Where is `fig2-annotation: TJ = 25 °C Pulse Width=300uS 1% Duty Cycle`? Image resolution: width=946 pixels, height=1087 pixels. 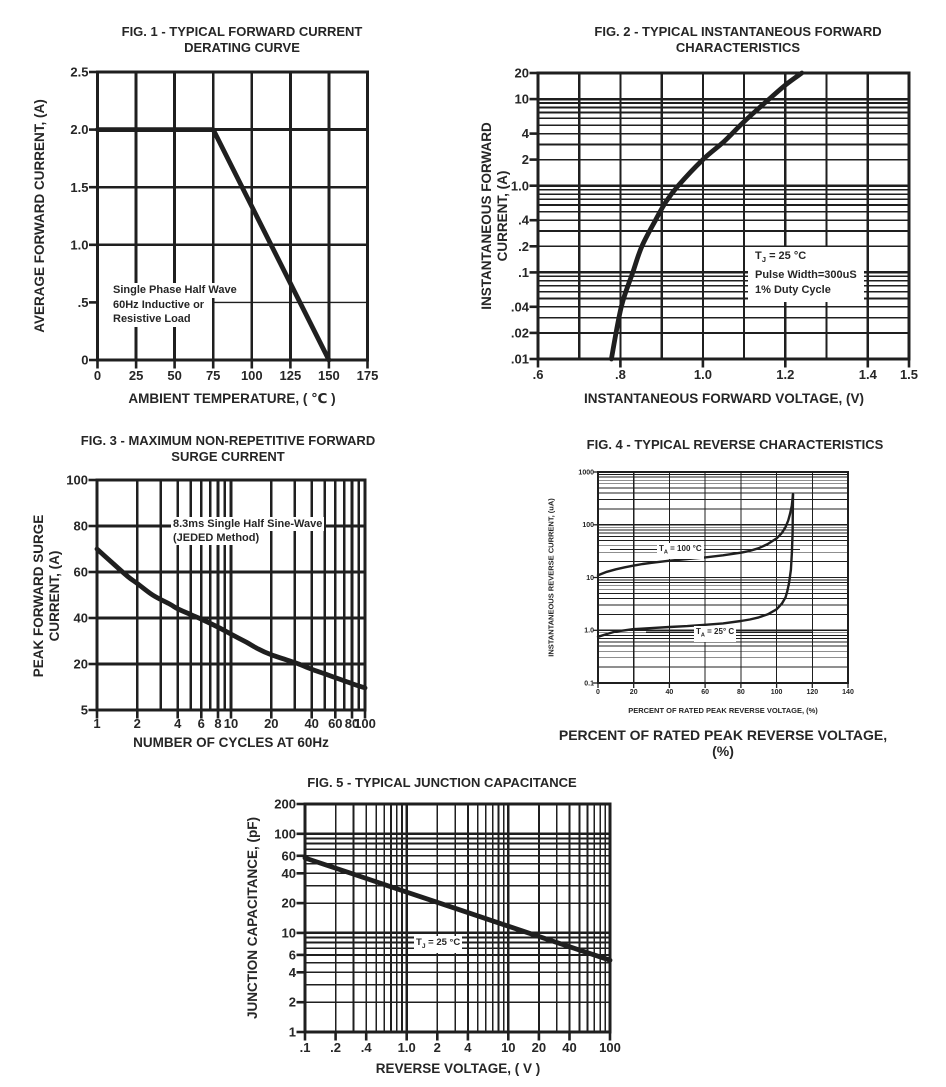
fig2-annotation: TJ = 25 °C Pulse Width=300uS 1% Duty Cycle is located at coordinates (806, 274).